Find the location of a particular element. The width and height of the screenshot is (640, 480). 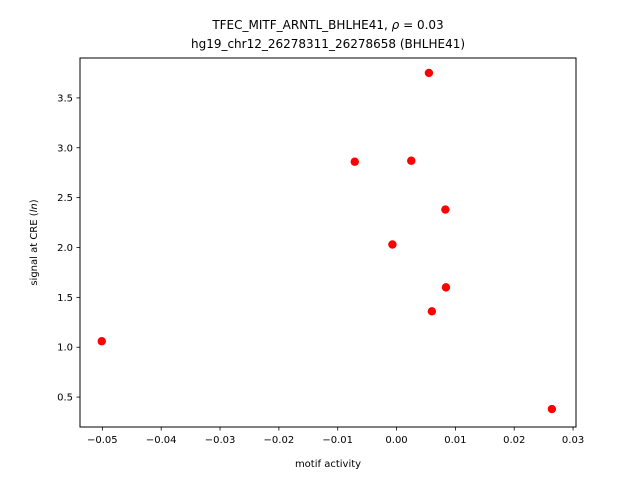

y-tick-label: 3.5 is located at coordinates (65, 98).